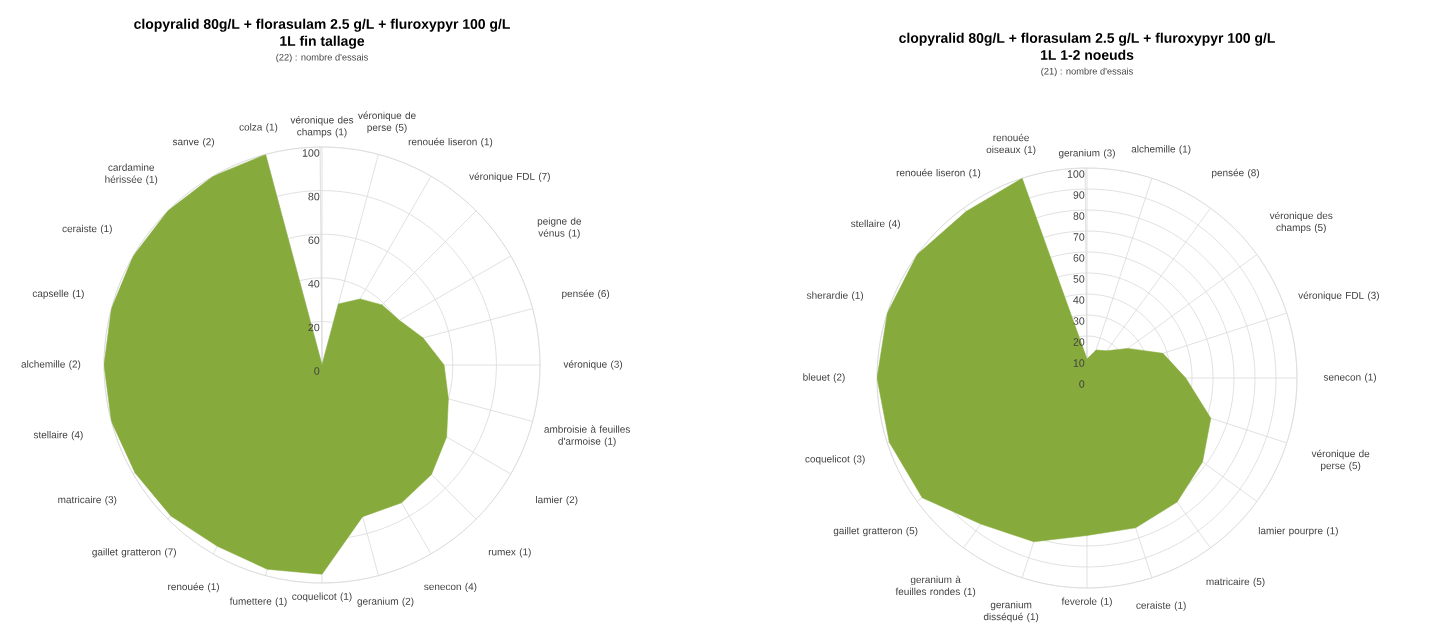  What do you see at coordinates (1086, 154) in the screenshot?
I see `spoke-label: geranium (3)` at bounding box center [1086, 154].